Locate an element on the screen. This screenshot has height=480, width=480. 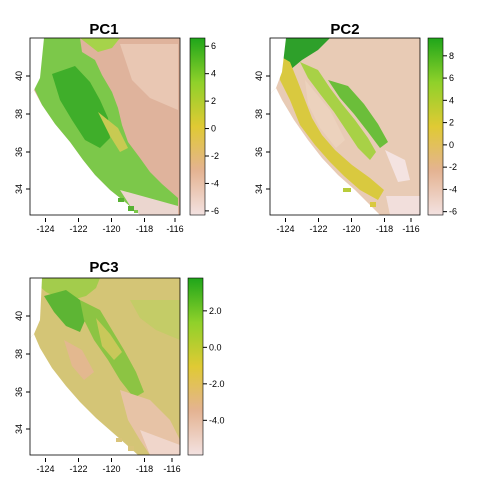
color-legend: 2.0 0.0 -2.0 -4.0 is located at coordinates (206, 366).